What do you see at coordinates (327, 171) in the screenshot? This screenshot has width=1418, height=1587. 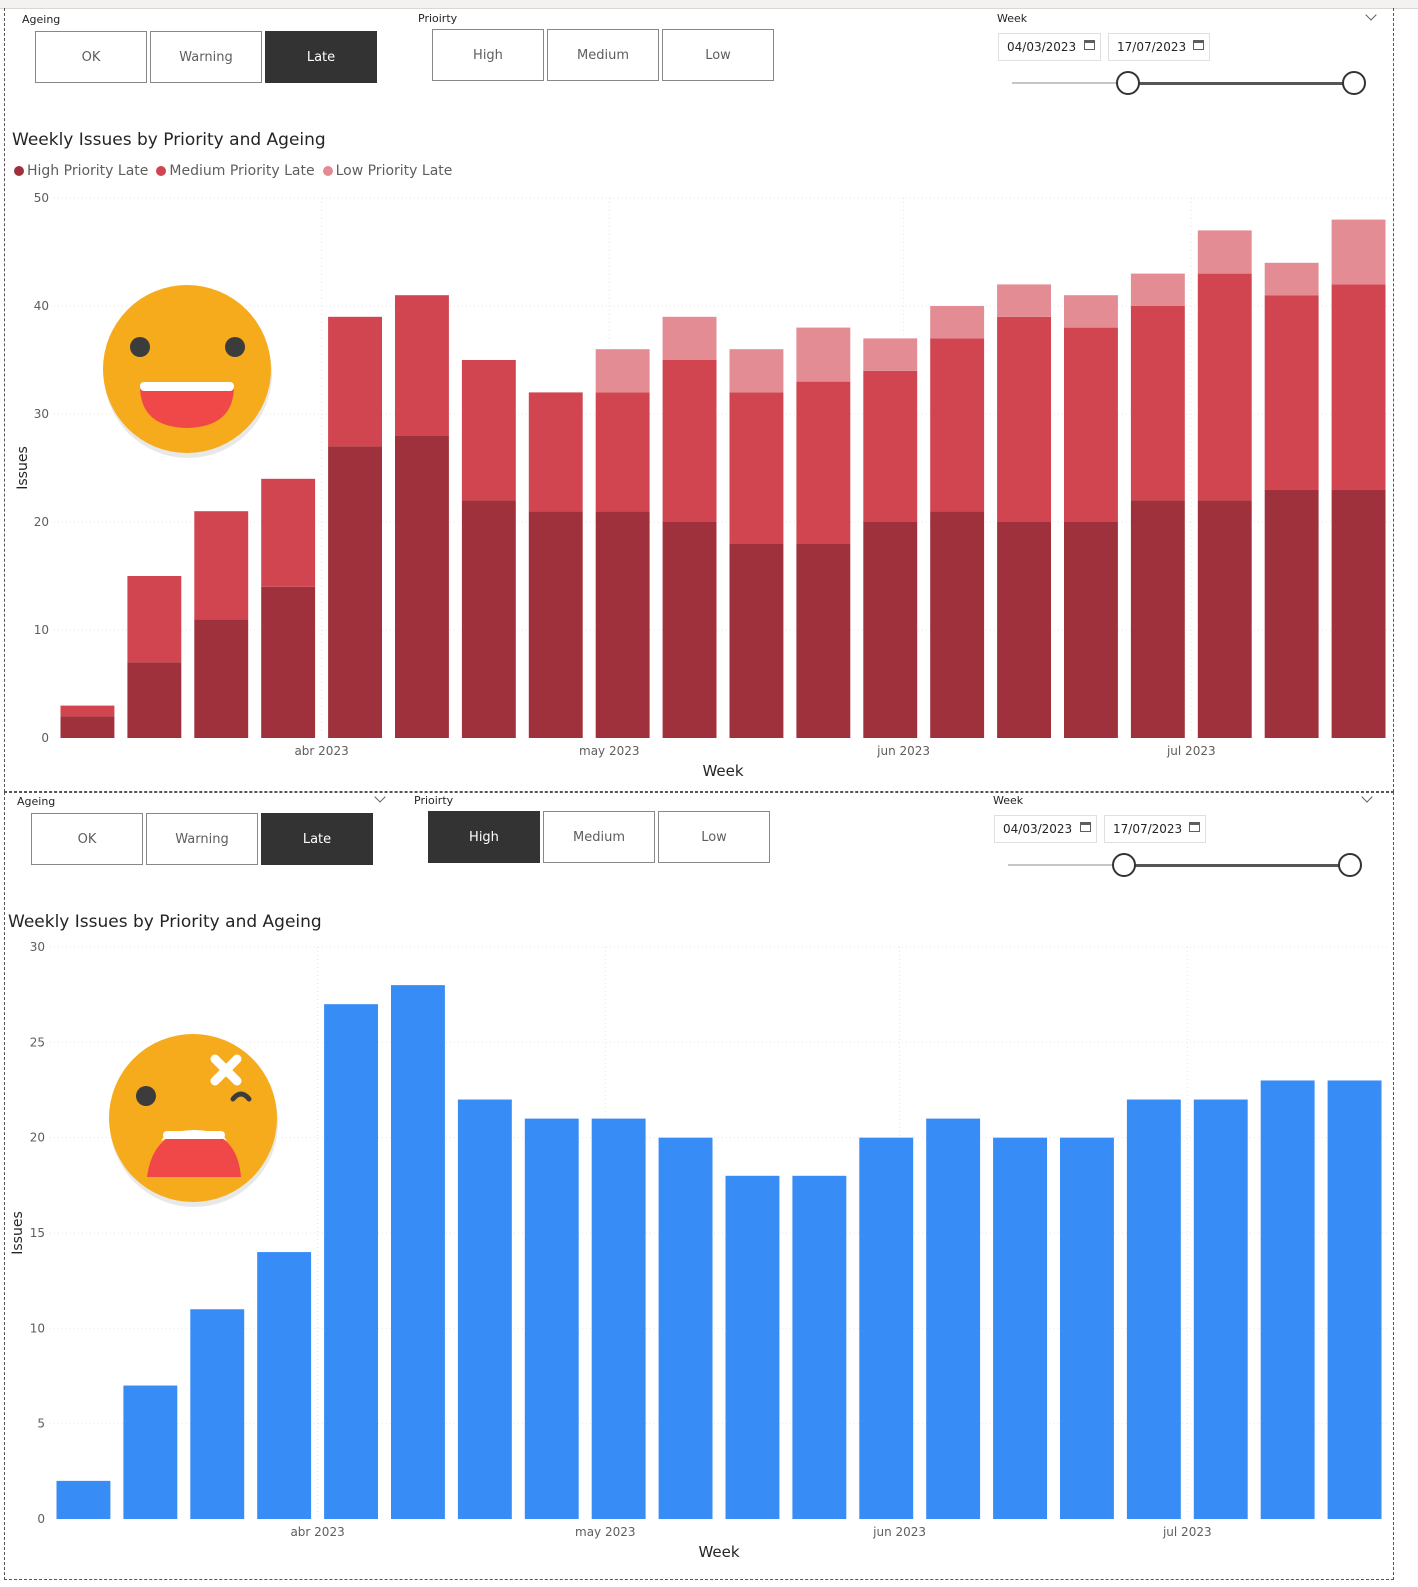 I see `legend-dot-low` at bounding box center [327, 171].